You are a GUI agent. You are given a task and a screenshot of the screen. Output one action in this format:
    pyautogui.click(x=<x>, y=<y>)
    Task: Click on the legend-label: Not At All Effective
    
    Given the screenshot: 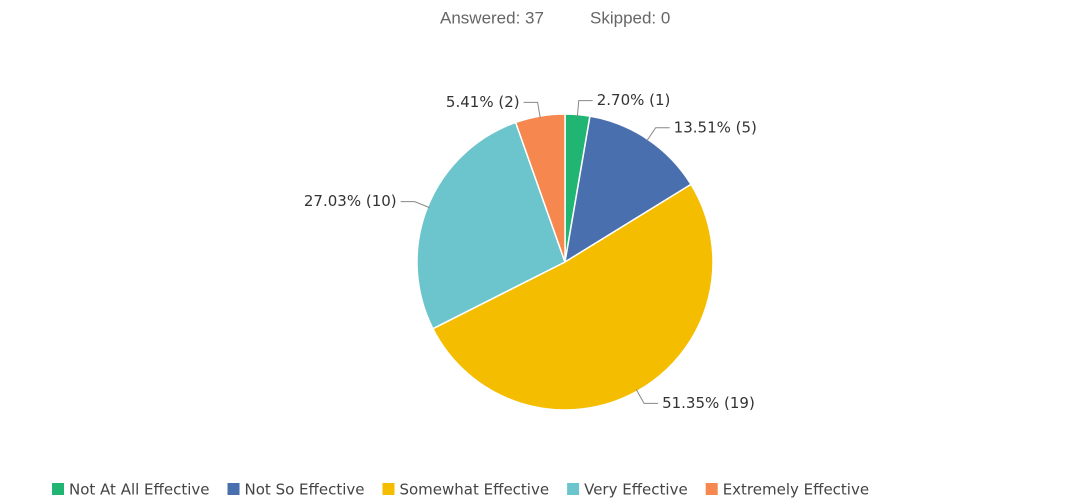 What is the action you would take?
    pyautogui.click(x=139, y=490)
    